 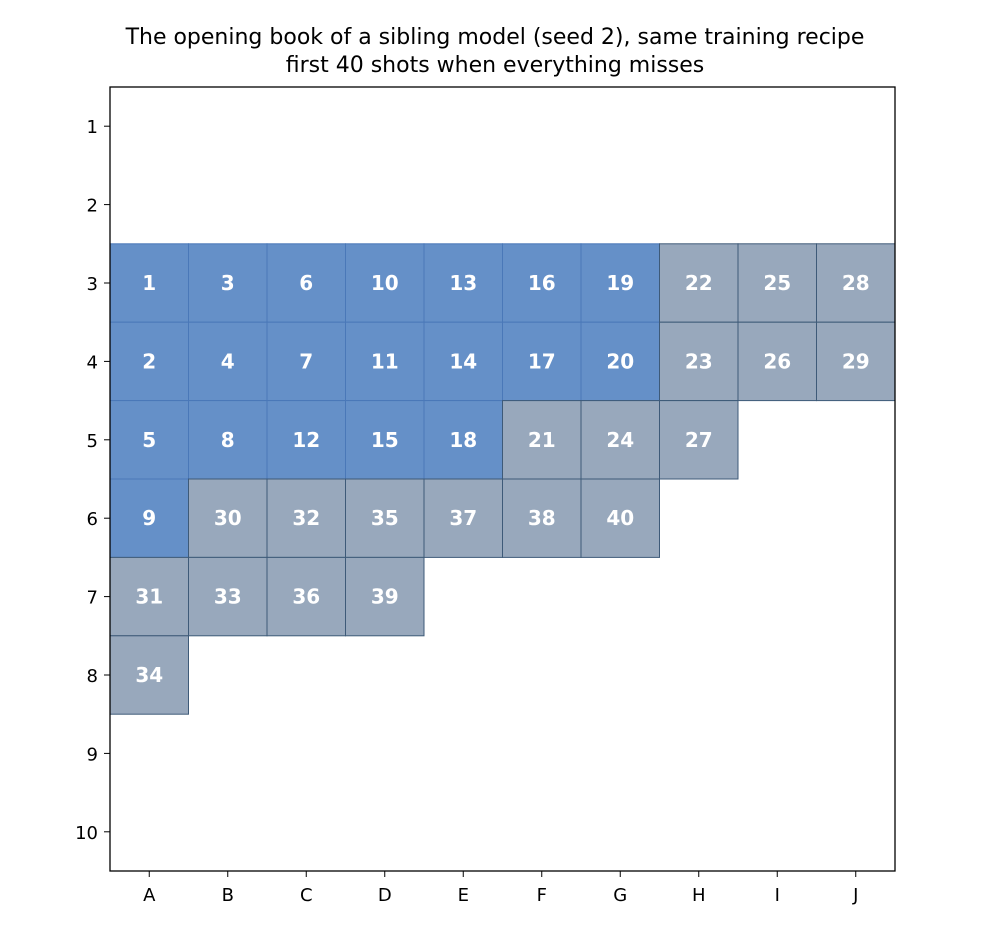 What do you see at coordinates (855, 895) in the screenshot?
I see `x-tick-label: J` at bounding box center [855, 895].